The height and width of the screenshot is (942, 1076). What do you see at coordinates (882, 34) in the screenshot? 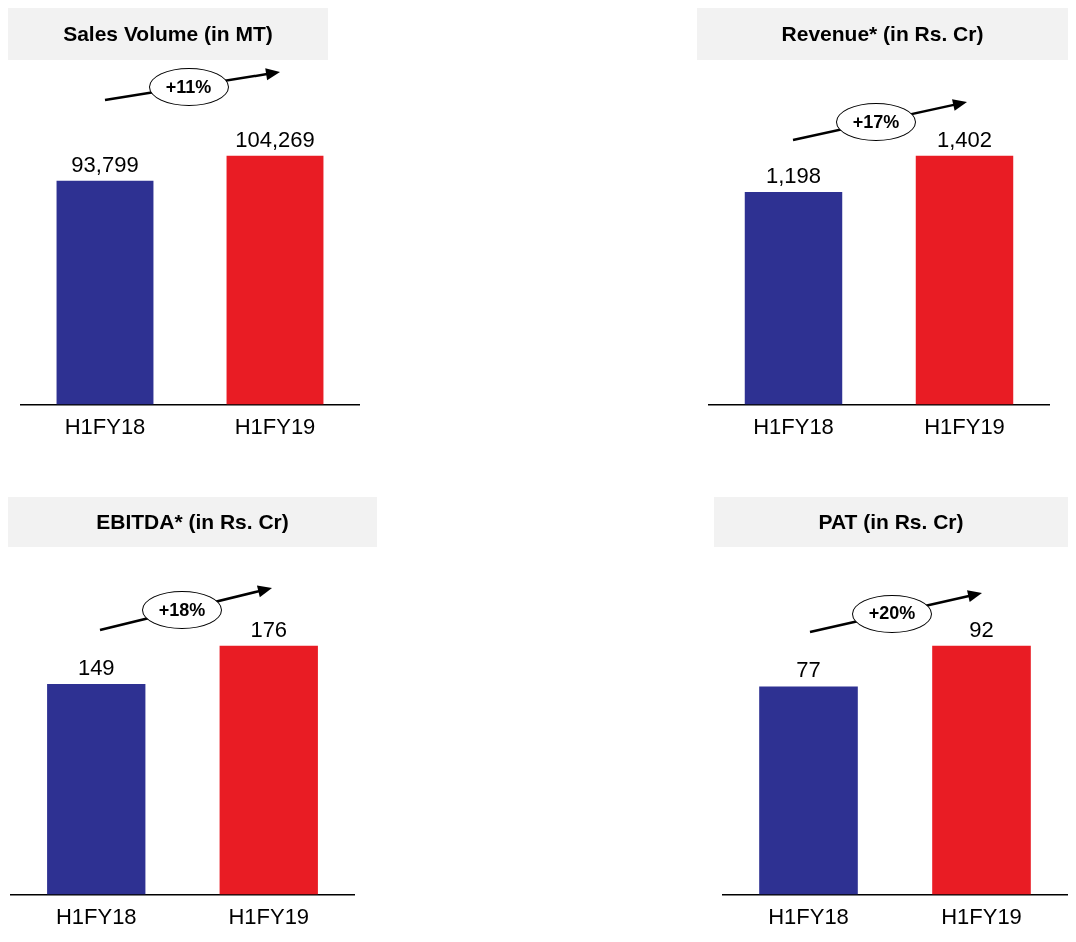
I see `chart-title: Revenue* (in Rs. Cr)` at bounding box center [882, 34].